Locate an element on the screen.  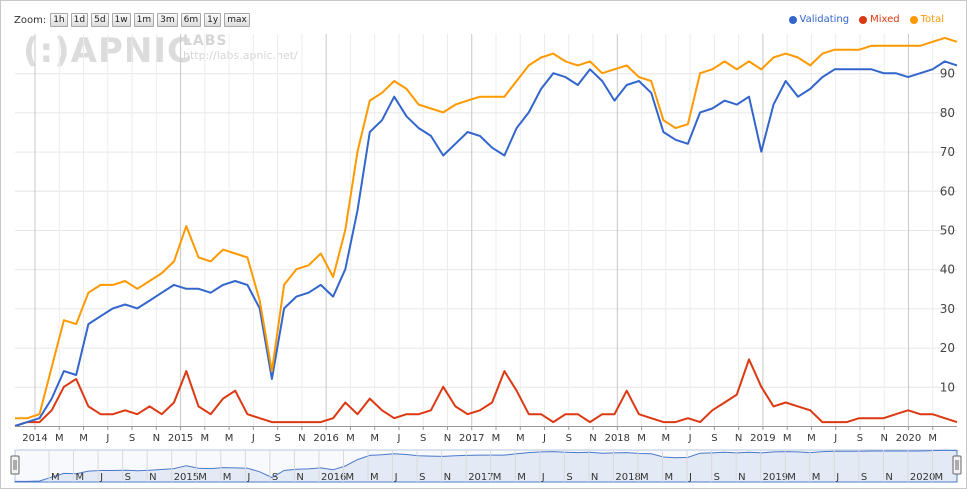
navigator-tick-label: 2020 is located at coordinates (922, 477).